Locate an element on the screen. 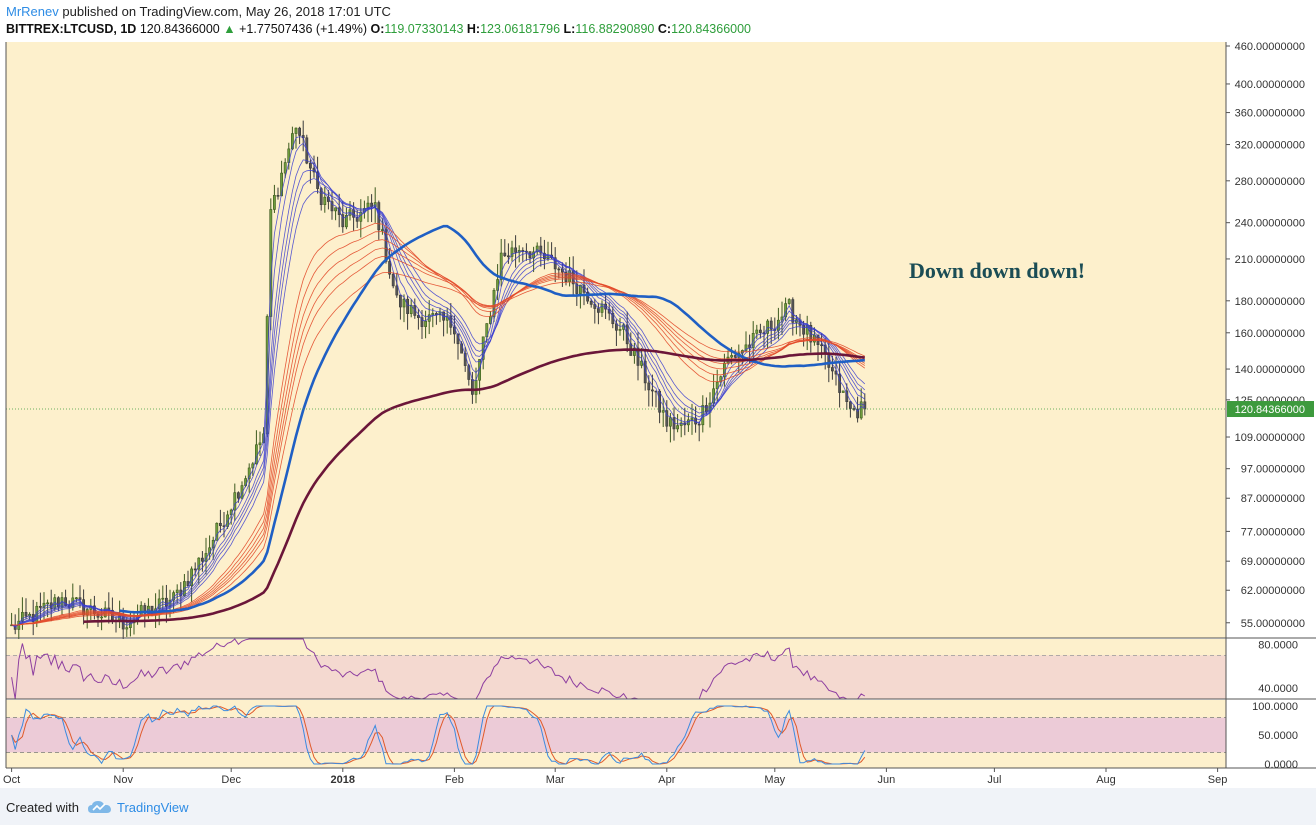 This screenshot has height=825, width=1316. price-tick-label: 62.00000000 is located at coordinates (1273, 591).